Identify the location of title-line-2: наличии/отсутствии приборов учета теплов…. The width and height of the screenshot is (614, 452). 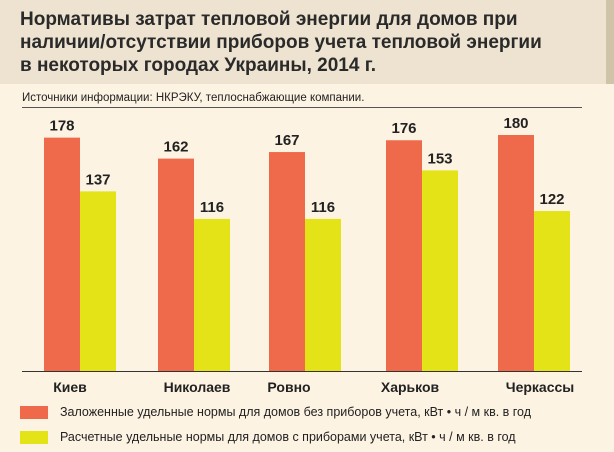
(281, 42).